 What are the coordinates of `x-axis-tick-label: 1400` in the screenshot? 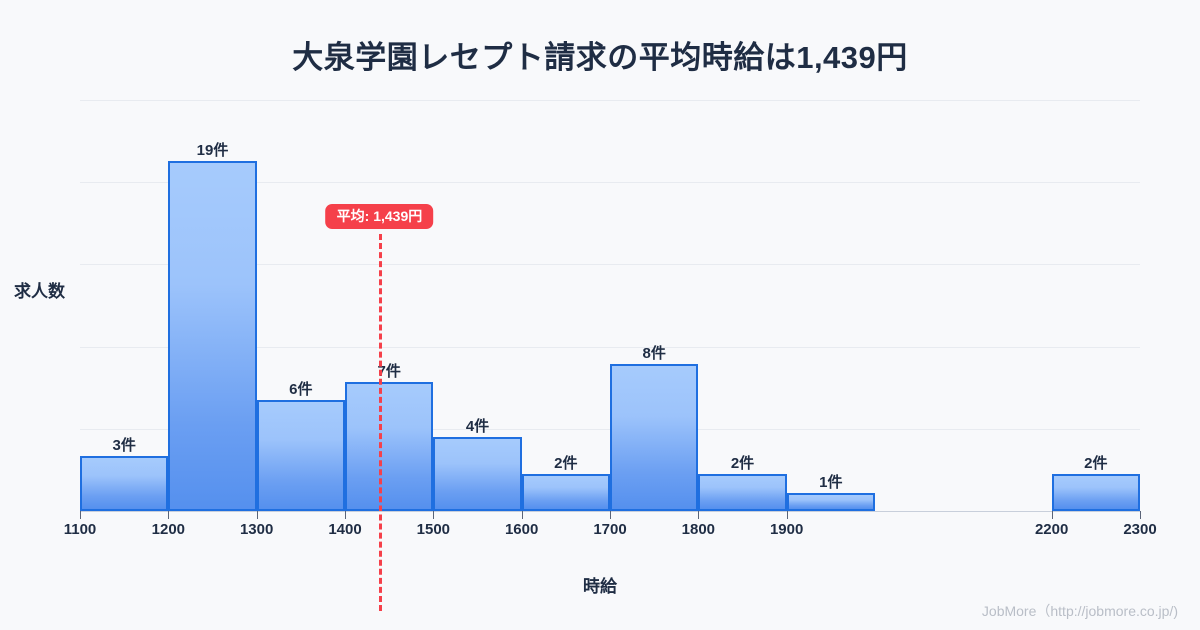 It's located at (345, 529).